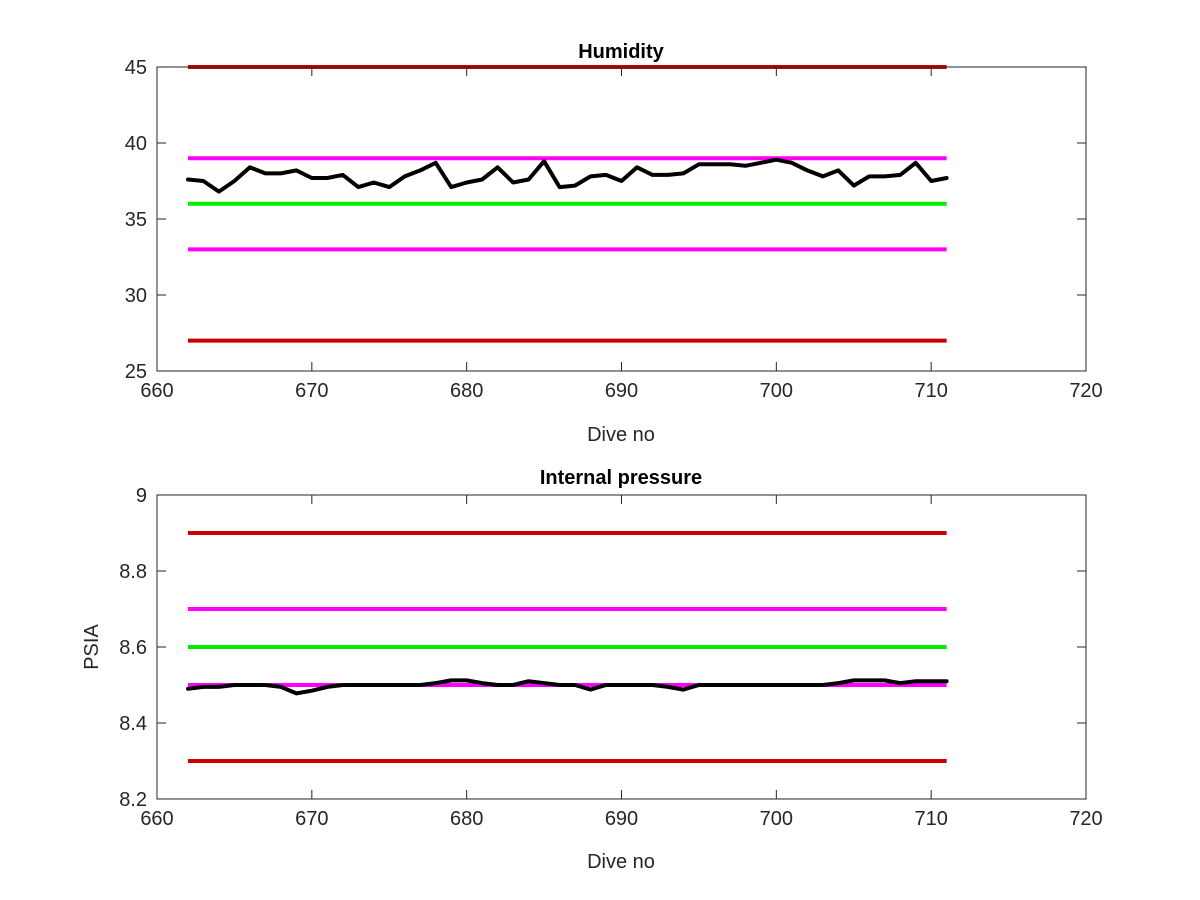  What do you see at coordinates (141, 496) in the screenshot?
I see `y-tick-label: 9` at bounding box center [141, 496].